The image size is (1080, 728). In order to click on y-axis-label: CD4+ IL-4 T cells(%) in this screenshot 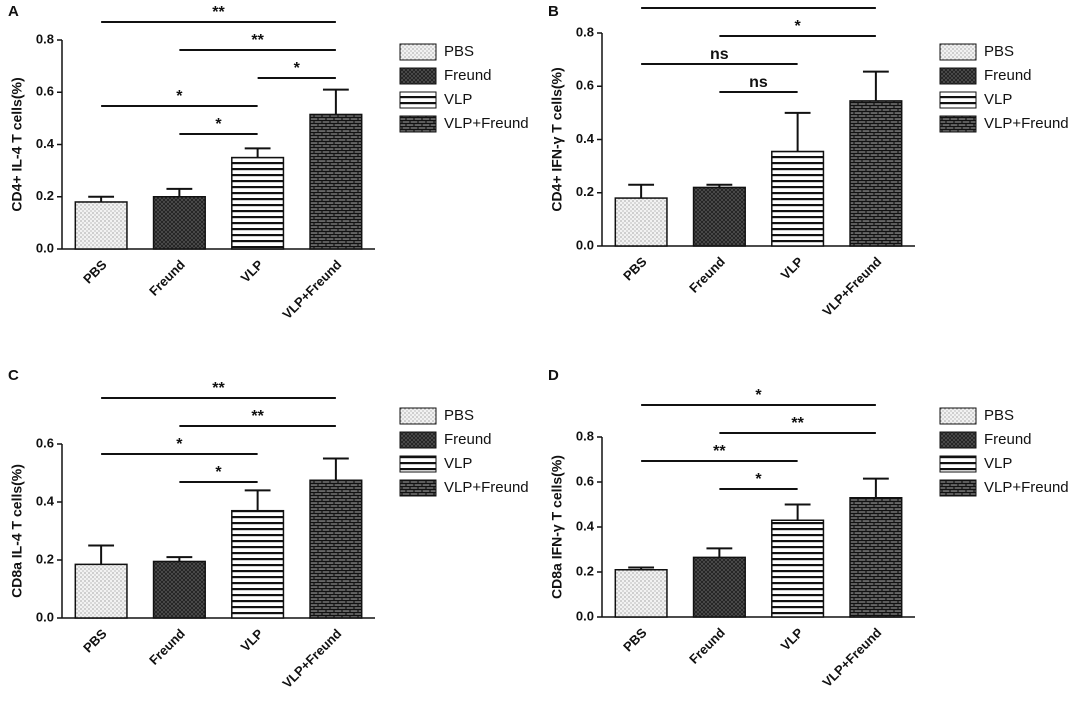, I will do `click(17, 144)`.